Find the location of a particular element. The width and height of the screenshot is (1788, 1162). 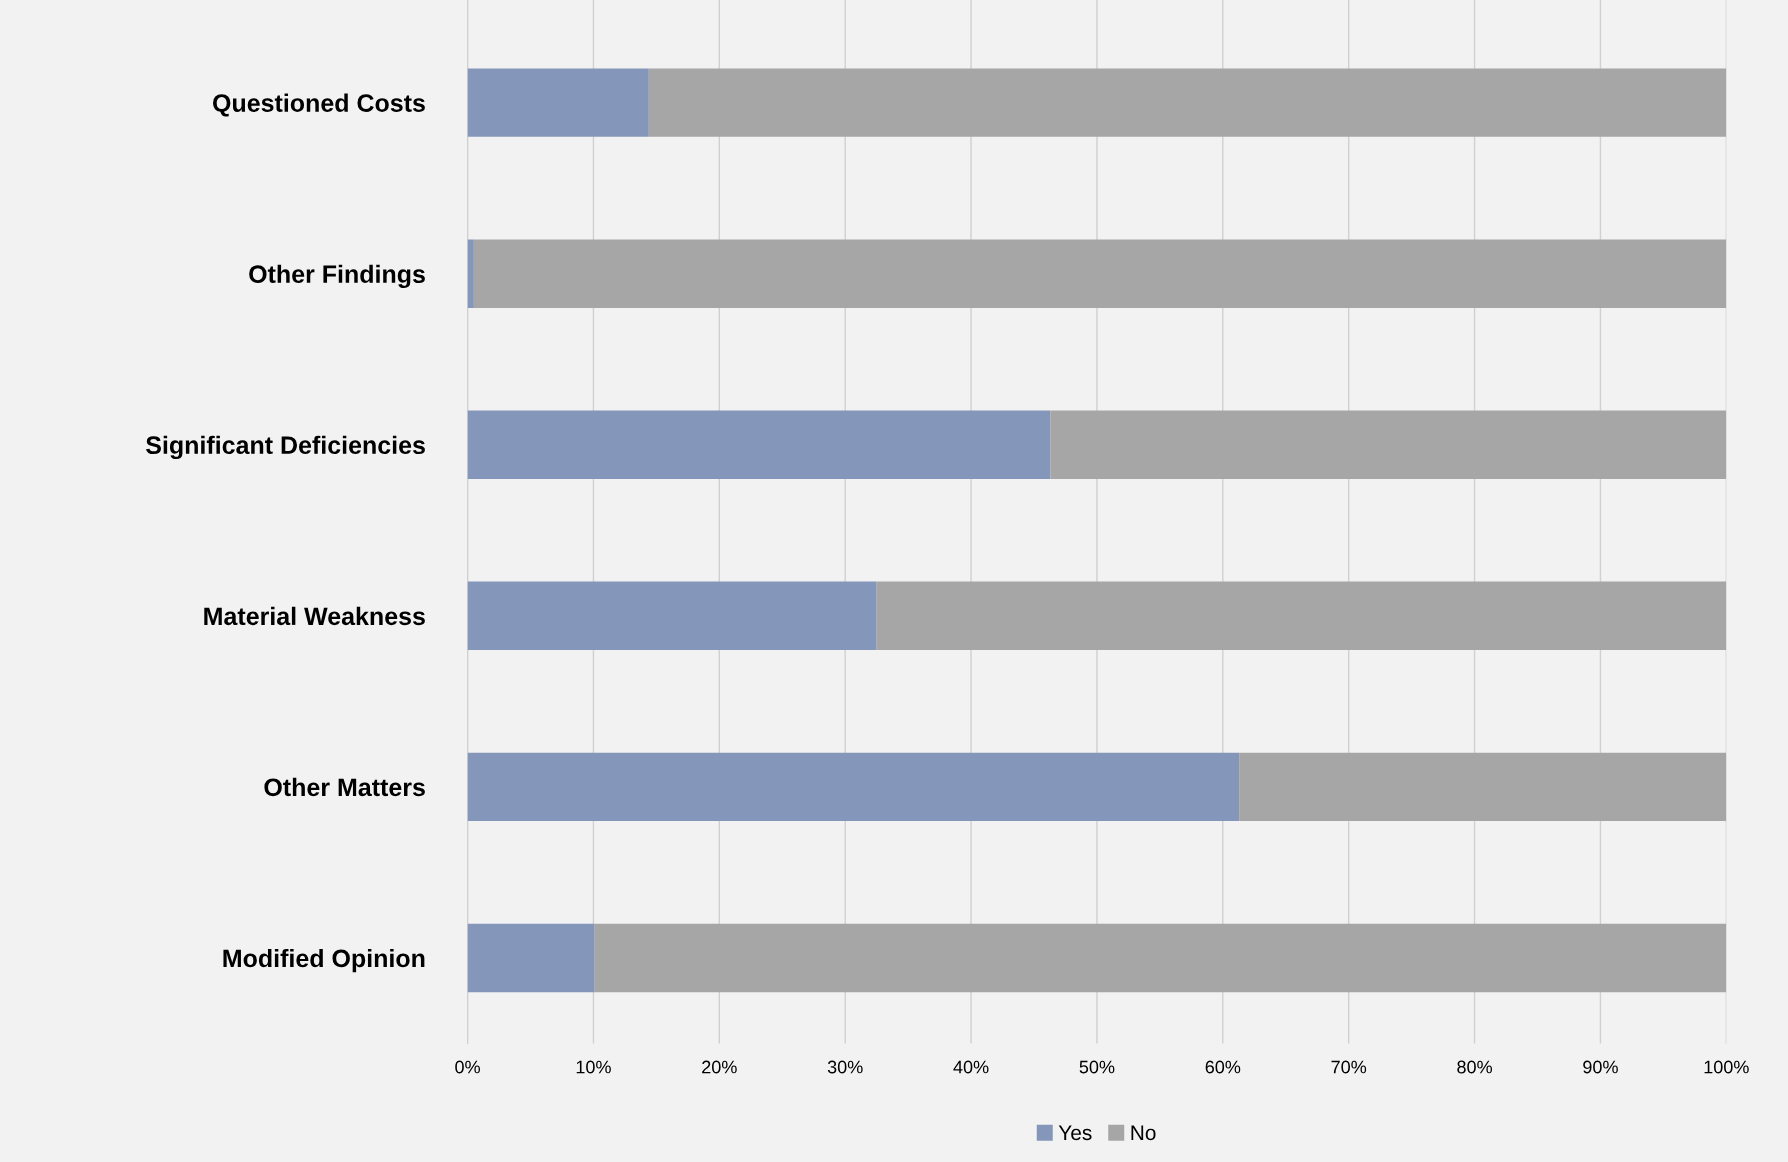

x-tick-label: 90% is located at coordinates (1600, 1067).